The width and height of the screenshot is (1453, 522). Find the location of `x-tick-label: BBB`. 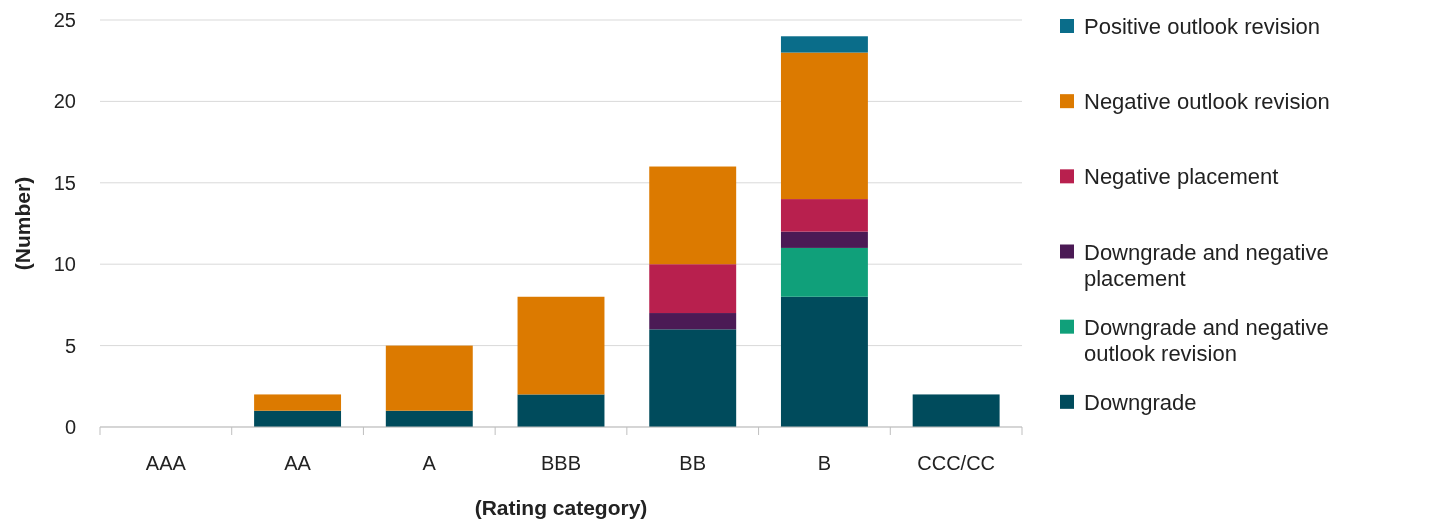

x-tick-label: BBB is located at coordinates (561, 463).